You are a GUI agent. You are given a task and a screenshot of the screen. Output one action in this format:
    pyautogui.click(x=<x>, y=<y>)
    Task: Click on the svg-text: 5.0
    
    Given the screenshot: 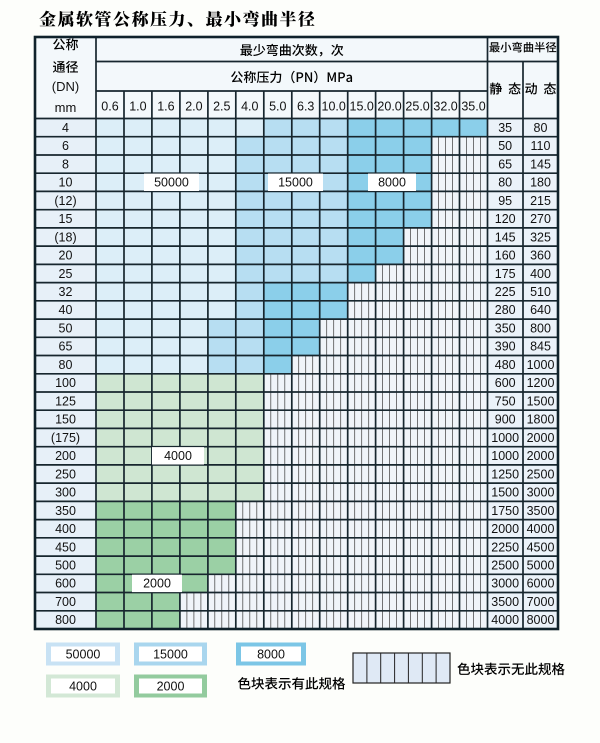 What is the action you would take?
    pyautogui.click(x=277, y=107)
    